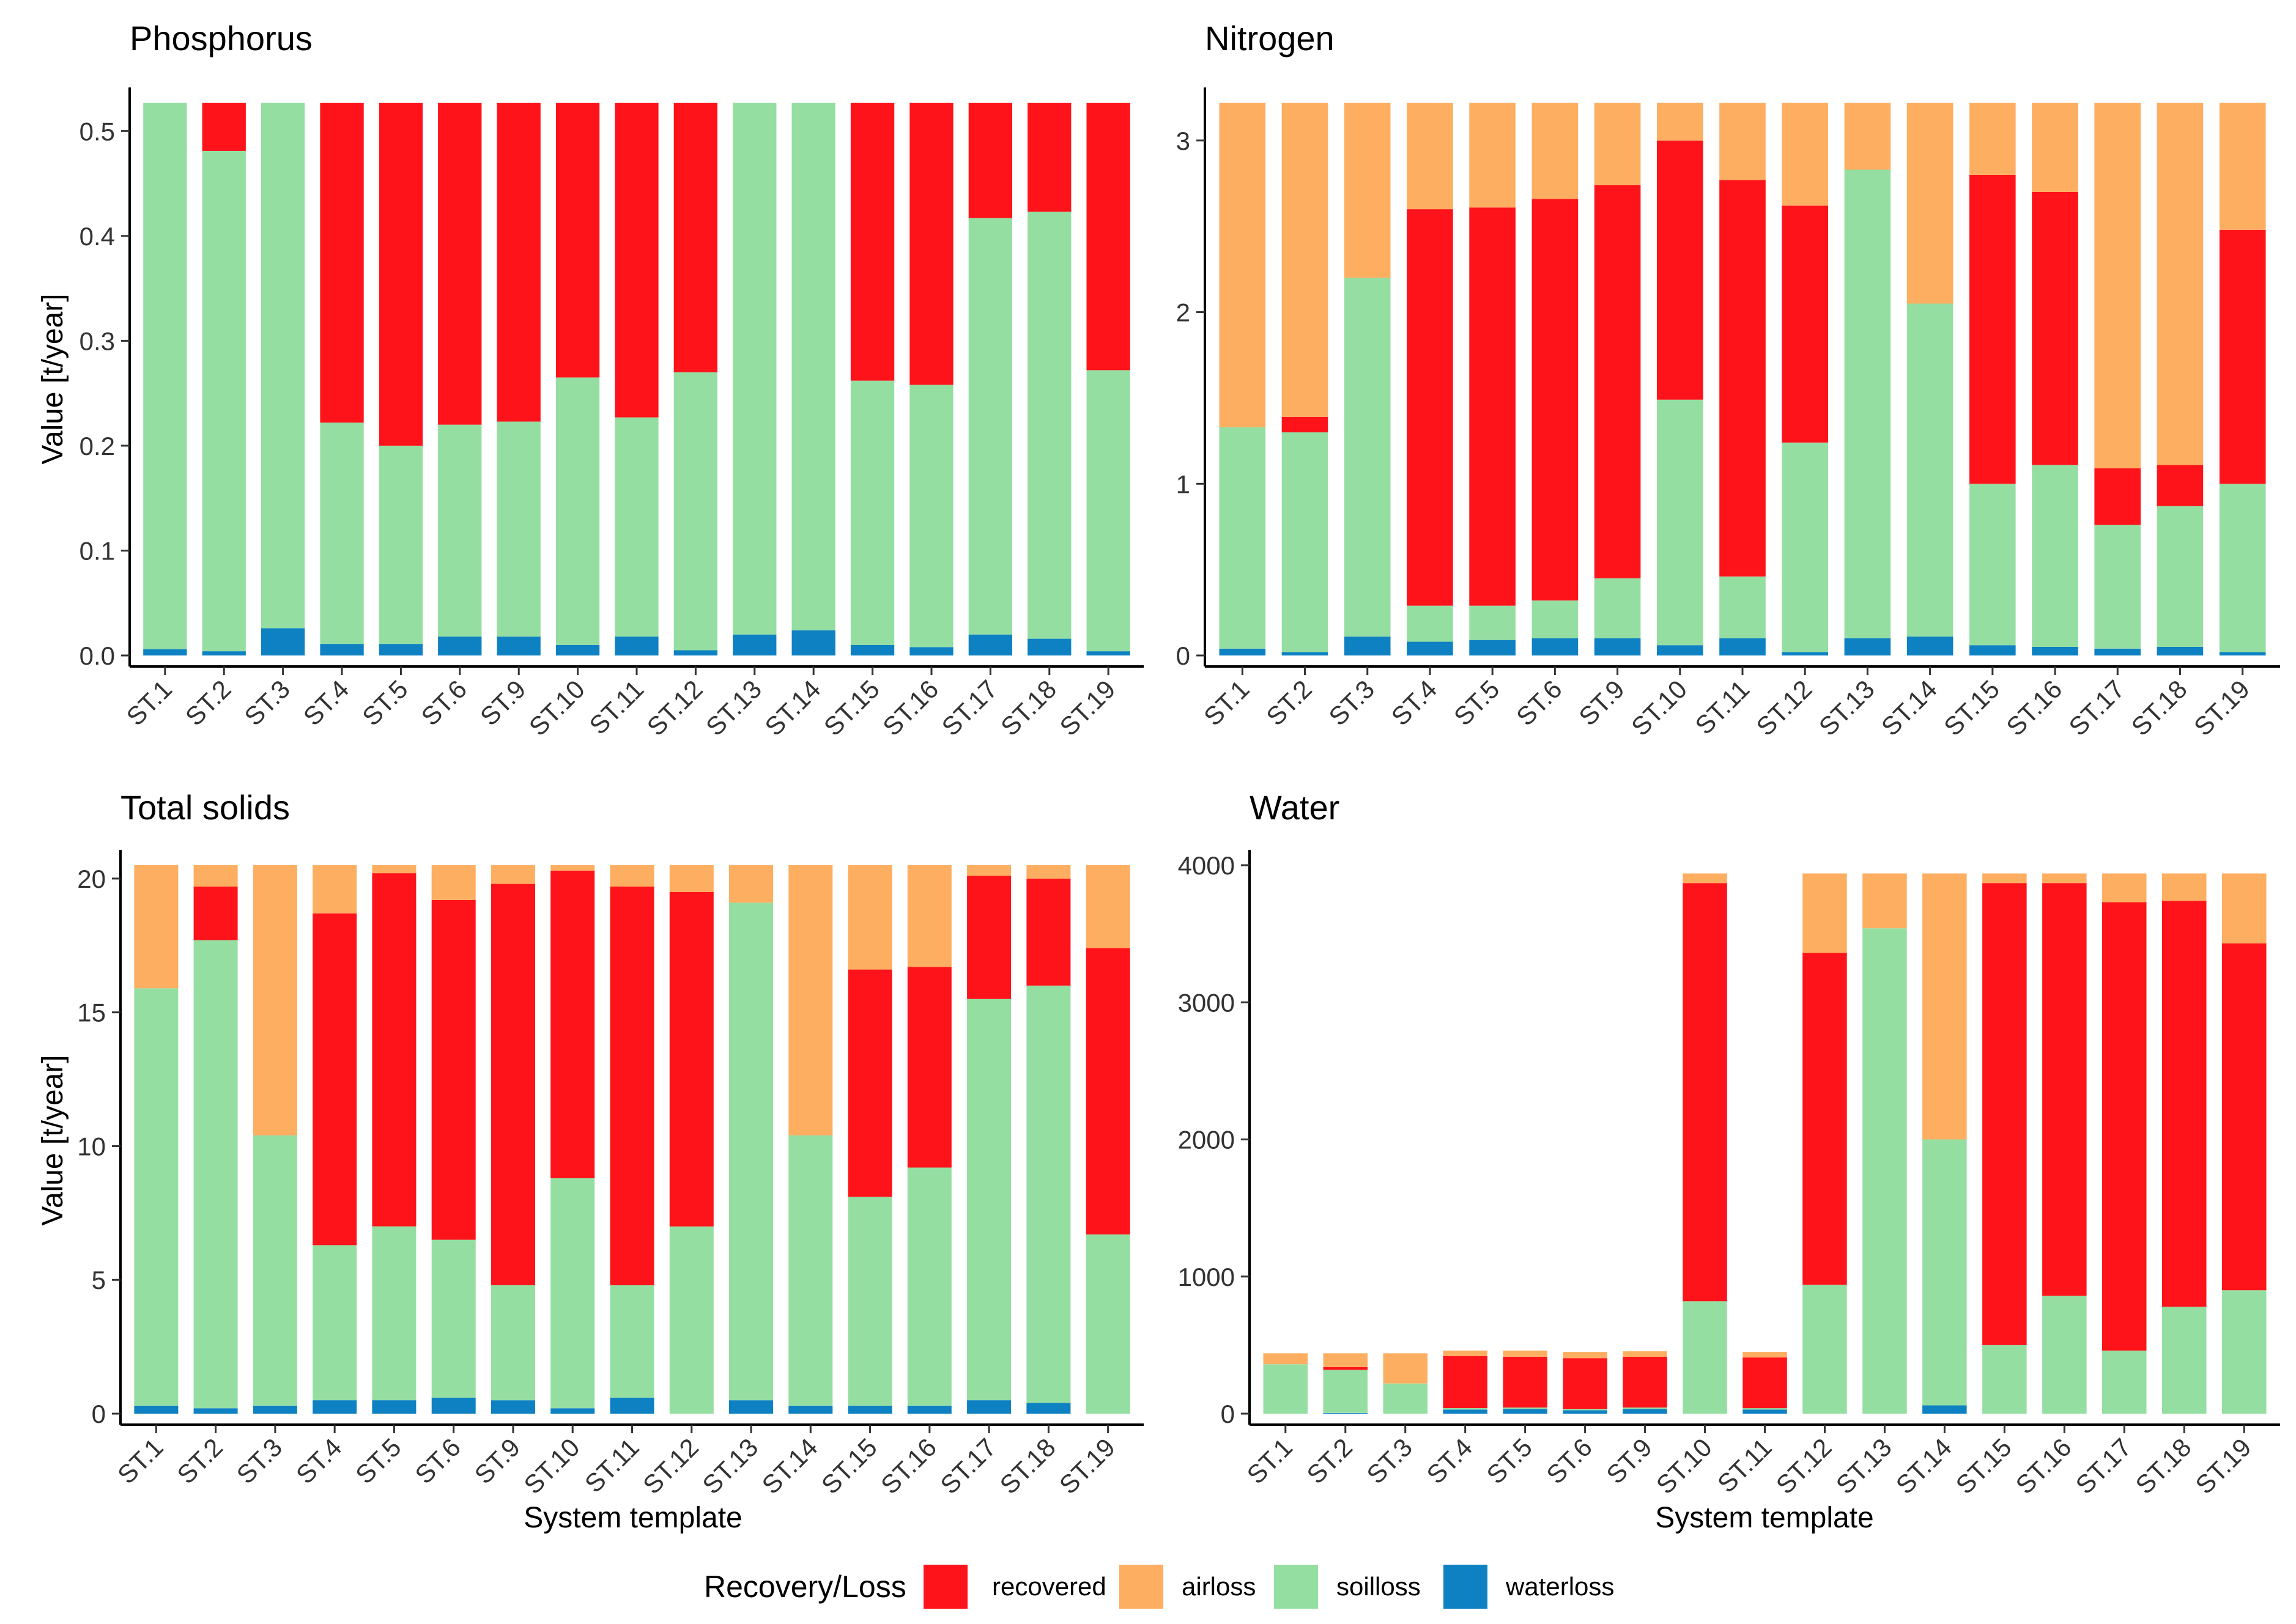  Describe the element at coordinates (1346, 1392) in the screenshot. I see `bar-soilloss-st2` at that location.